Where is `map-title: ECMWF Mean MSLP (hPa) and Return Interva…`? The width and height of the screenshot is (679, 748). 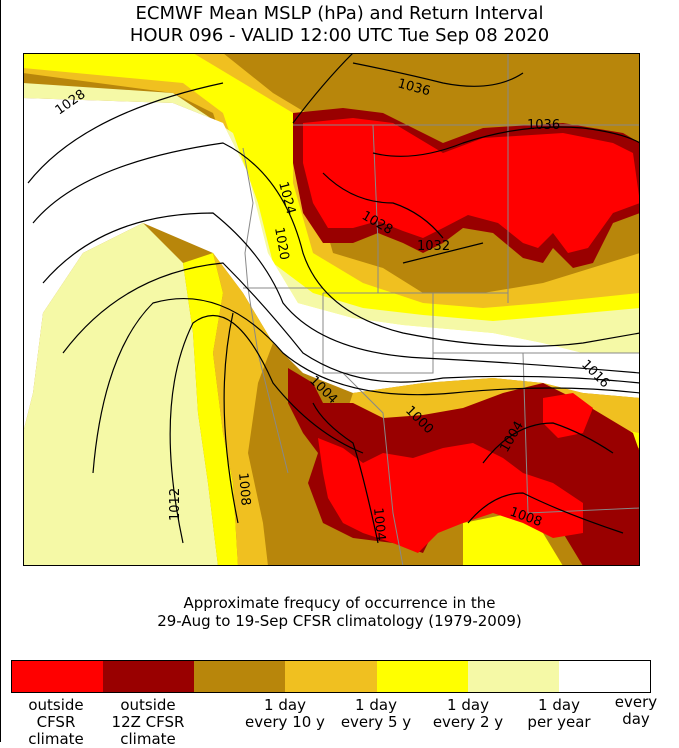 map-title: ECMWF Mean MSLP (hPa) and Return Interva… is located at coordinates (339, 13).